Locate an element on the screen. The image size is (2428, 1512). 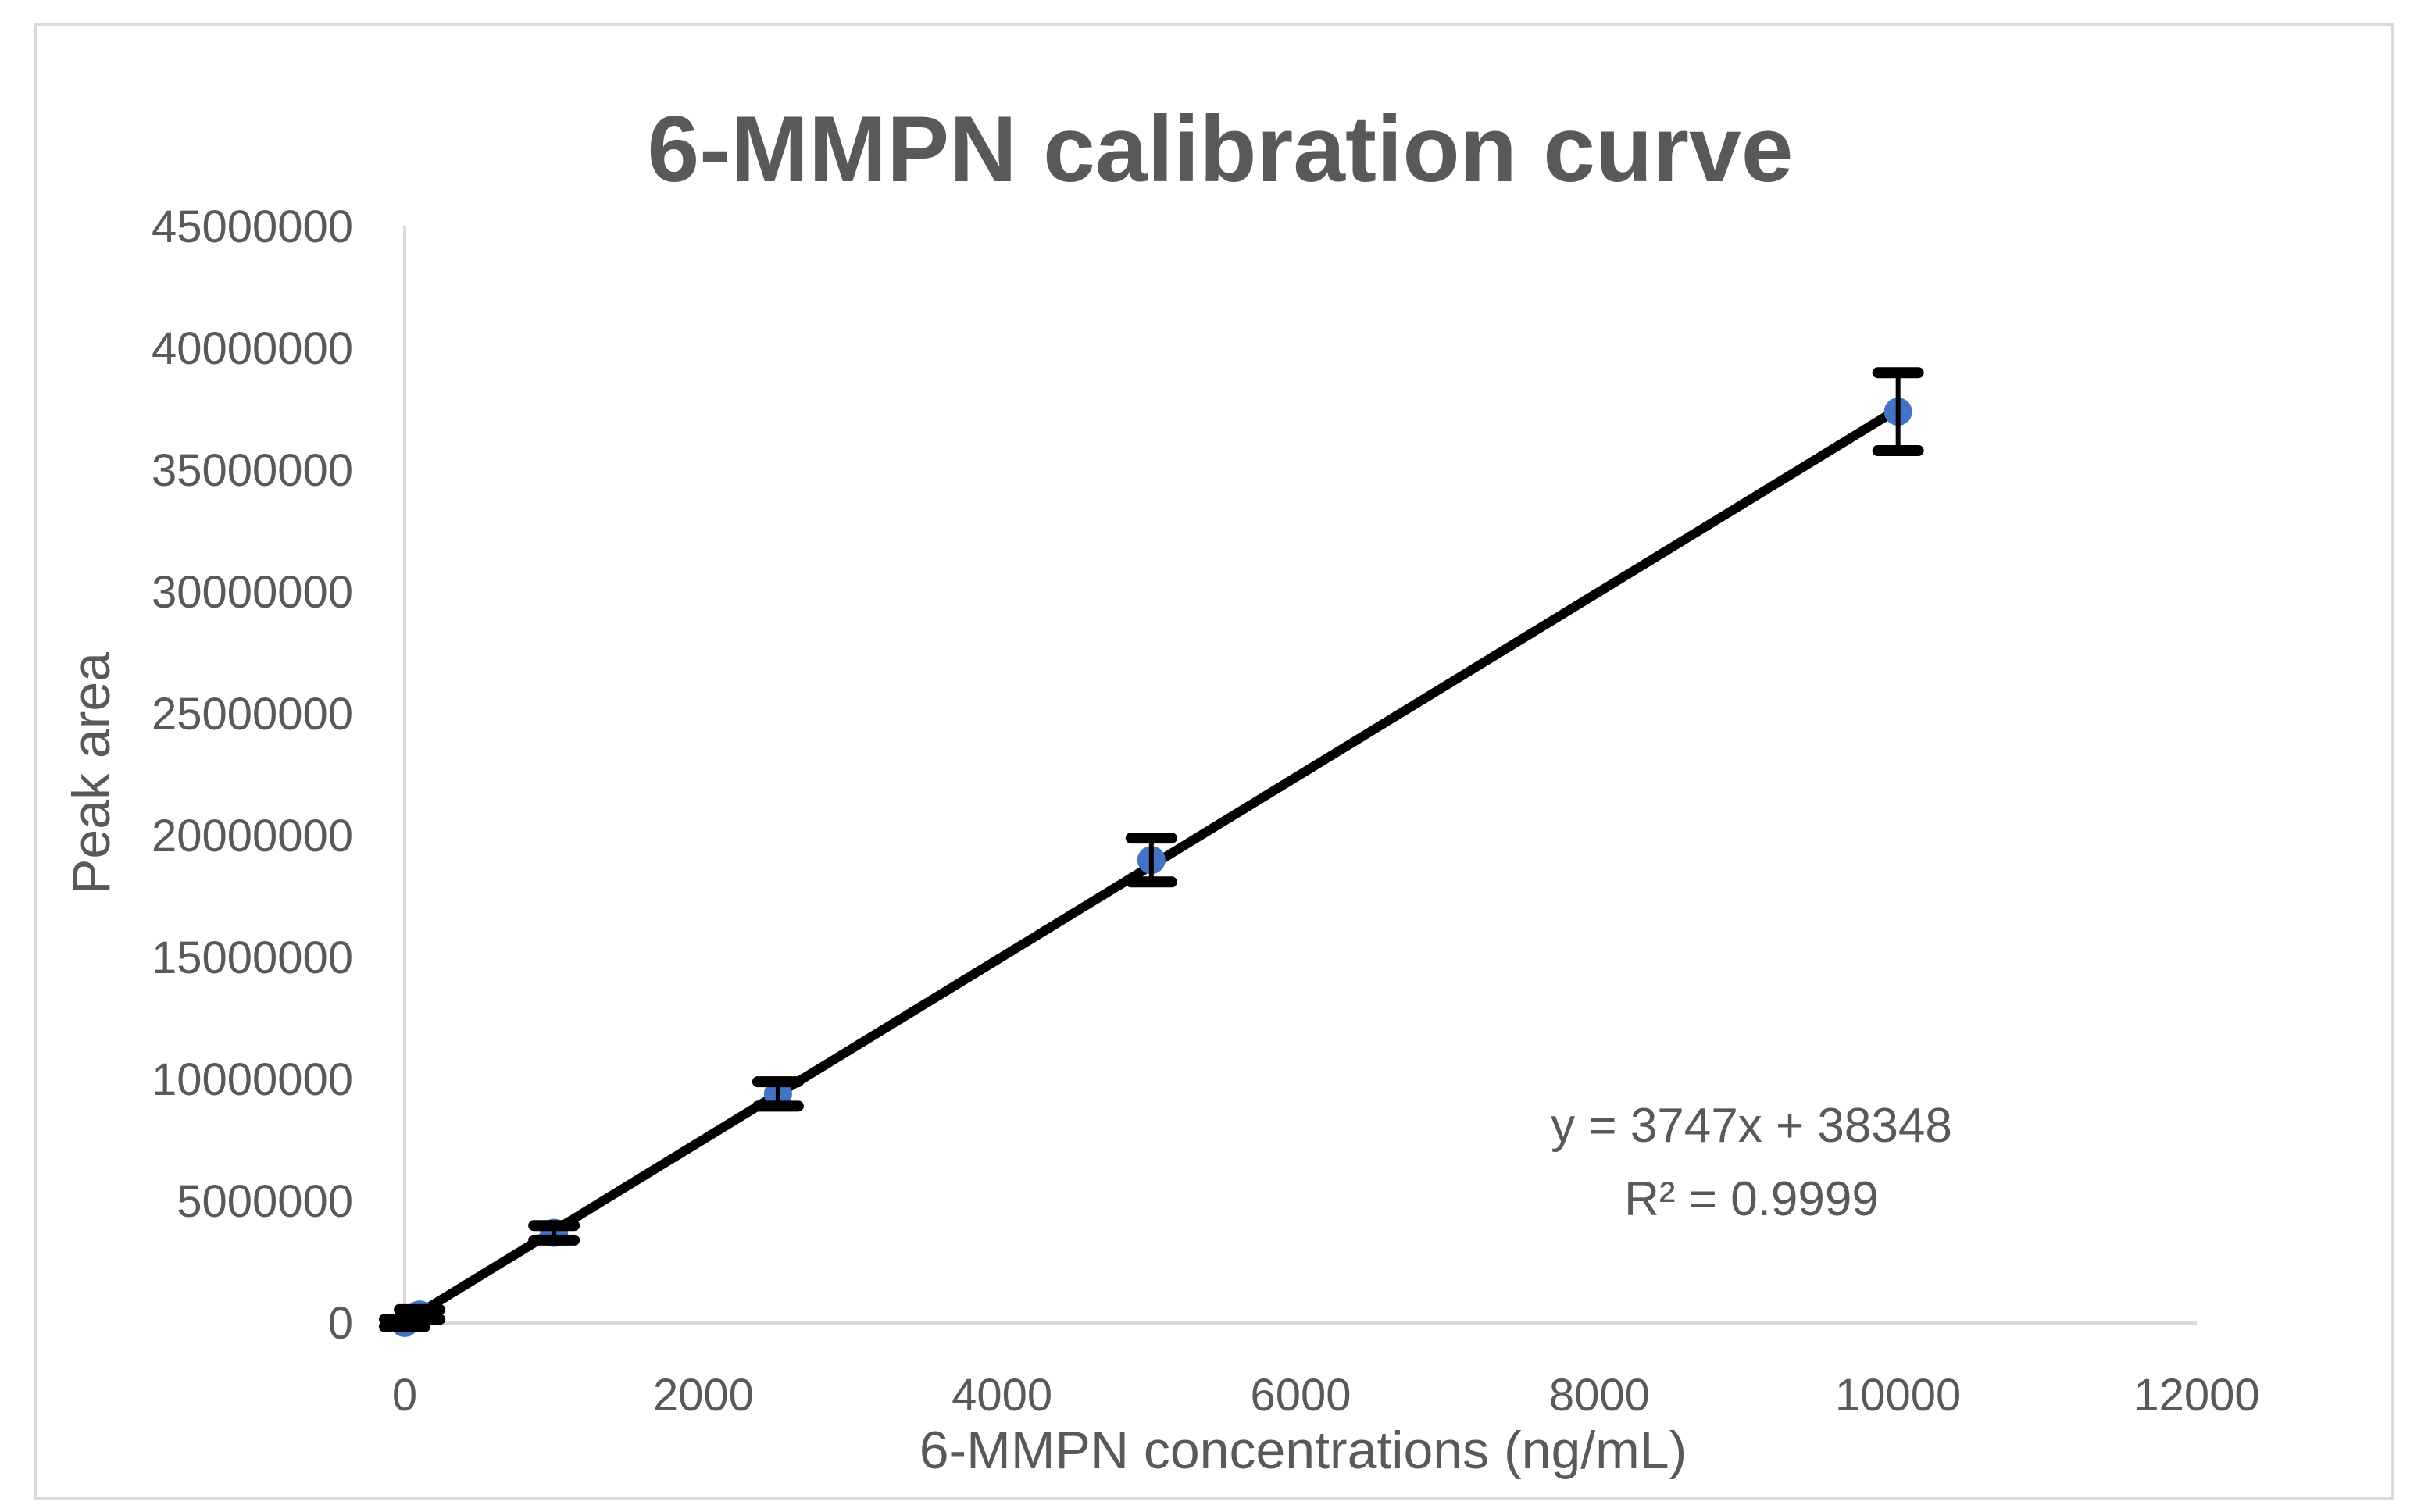
y-tick-label: 40000000 is located at coordinates (253, 348).